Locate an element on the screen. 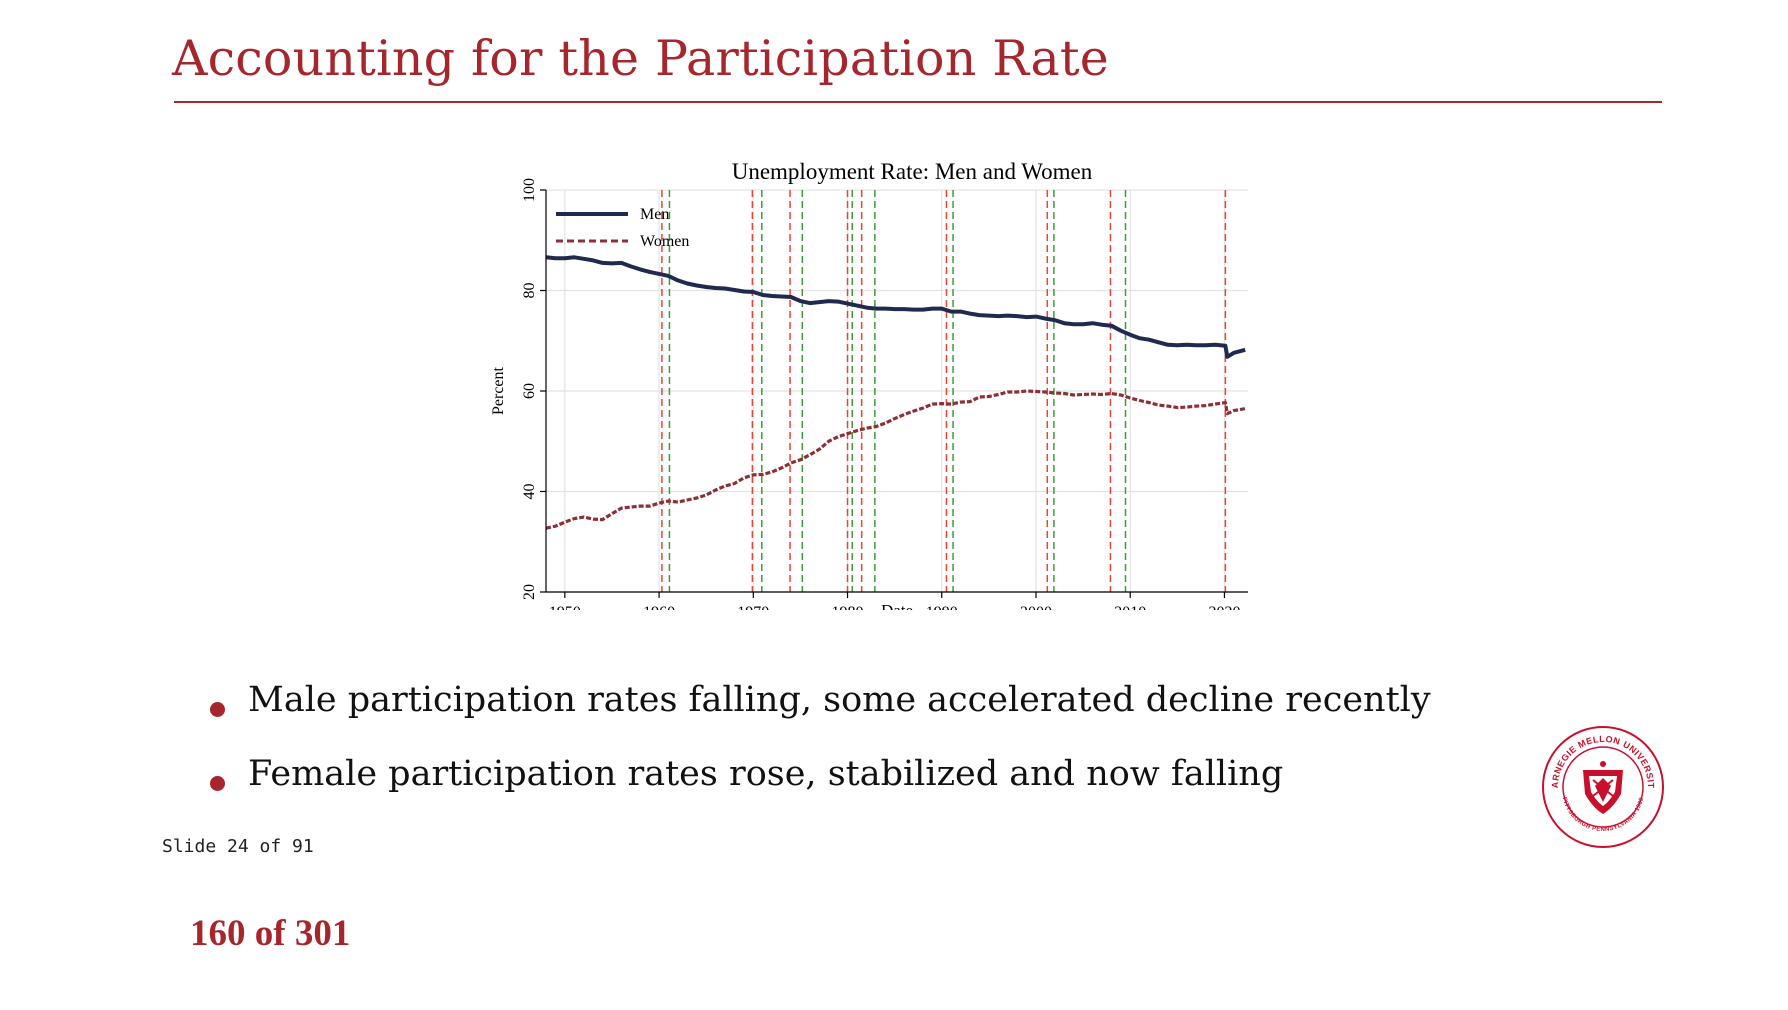 Image resolution: width=1788 pixels, height=1010 pixels. series-line-men is located at coordinates (895, 307).